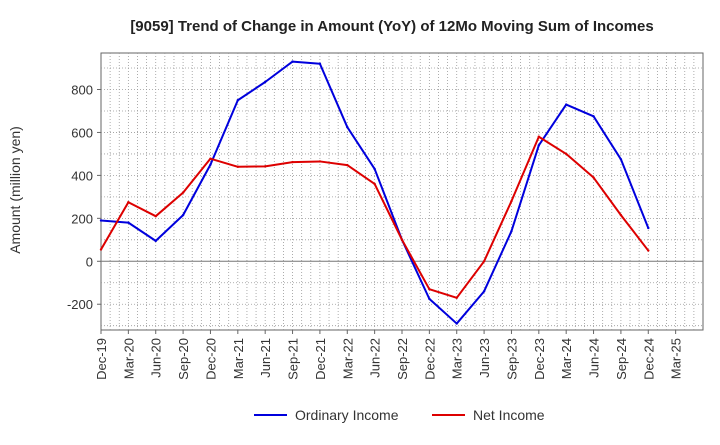 This screenshot has width=720, height=445. I want to click on y-tick-label: 200, so click(82, 218).